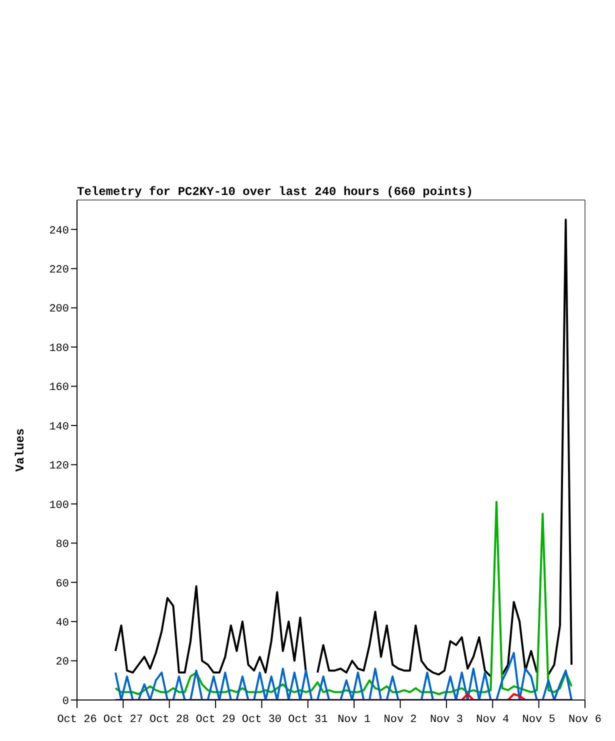 This screenshot has width=615, height=741. Describe the element at coordinates (59, 270) in the screenshot. I see `y-tick-label: 220` at that location.